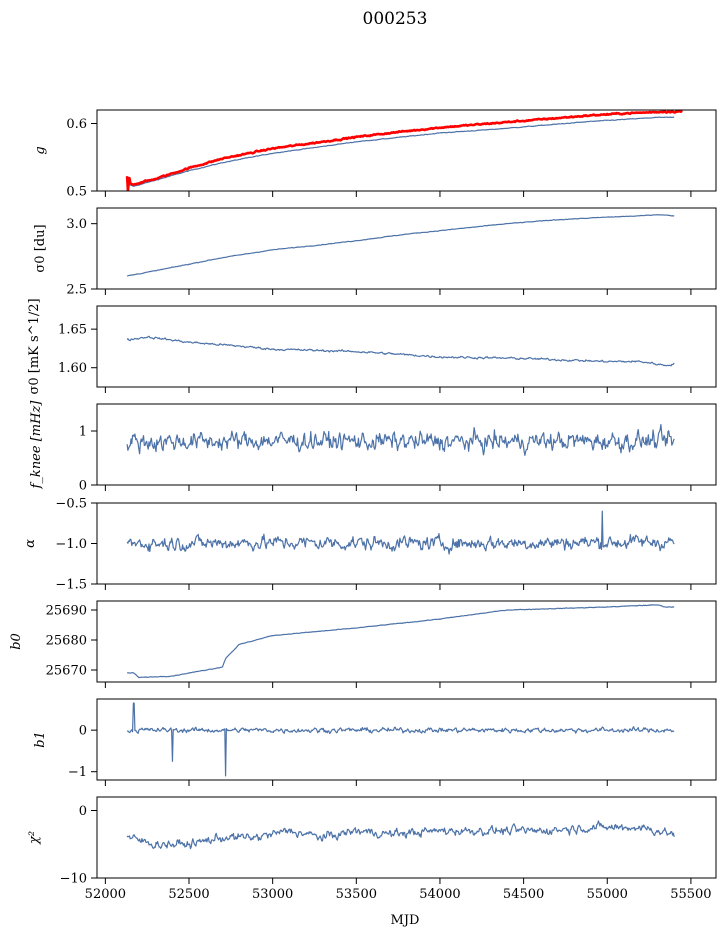  What do you see at coordinates (34, 346) in the screenshot?
I see `y-axis-title: σ0 [mK s^1/2]` at bounding box center [34, 346].